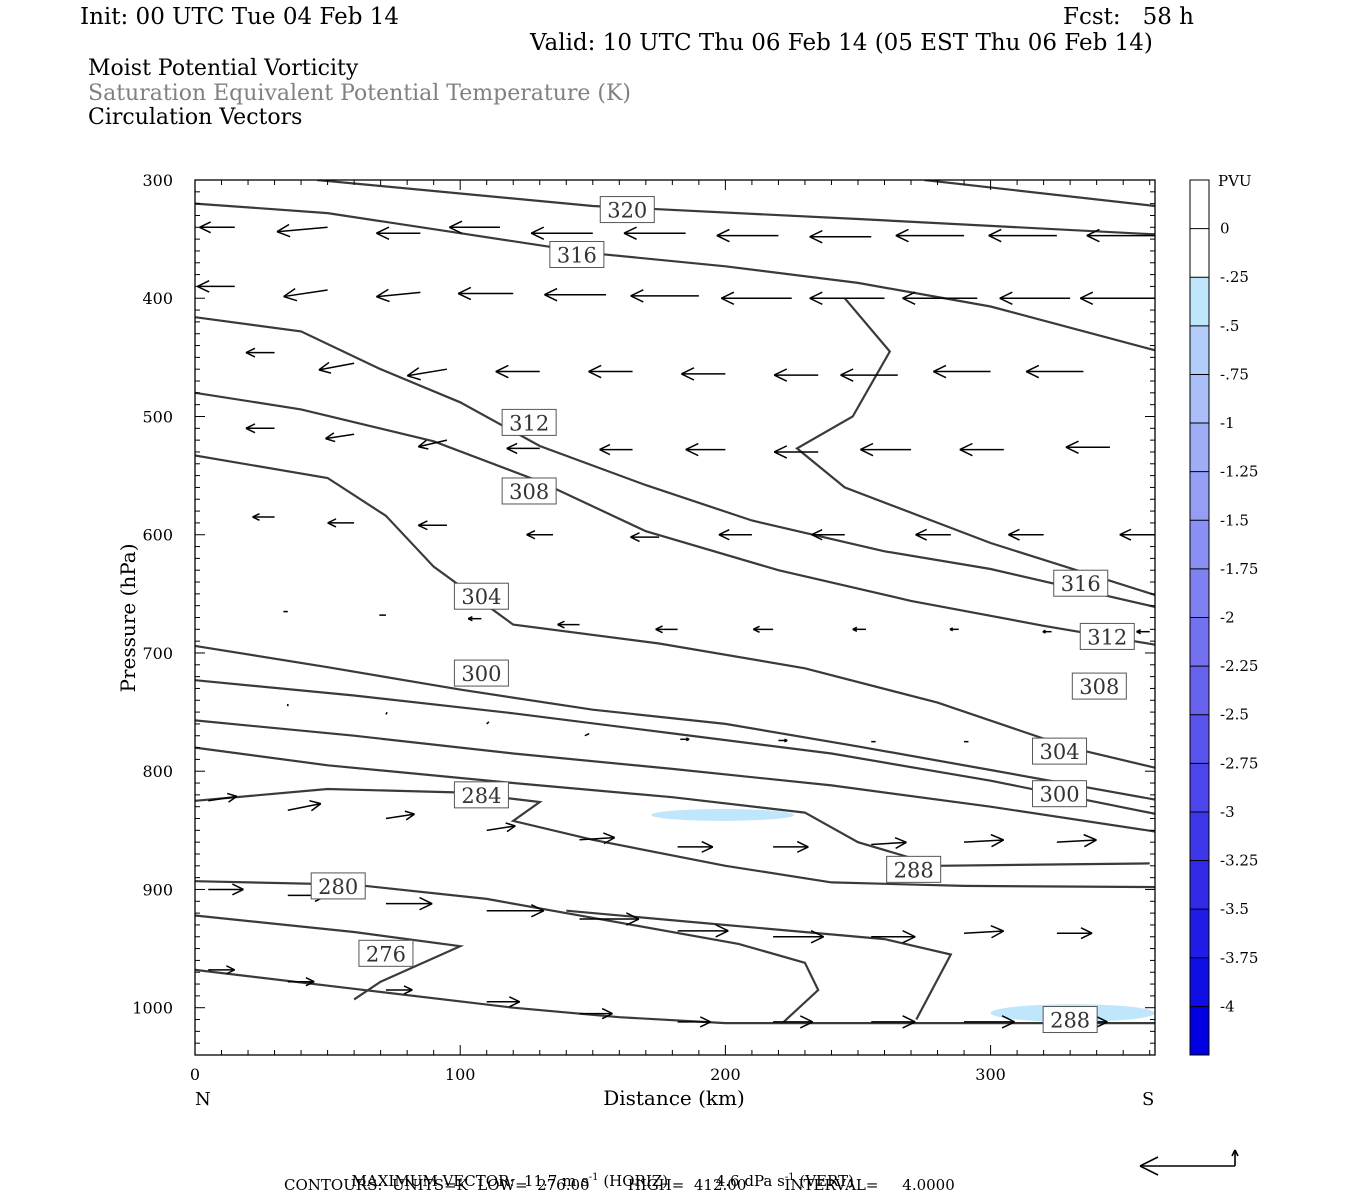  I want to click on contour-label: 288, so click(914, 869).